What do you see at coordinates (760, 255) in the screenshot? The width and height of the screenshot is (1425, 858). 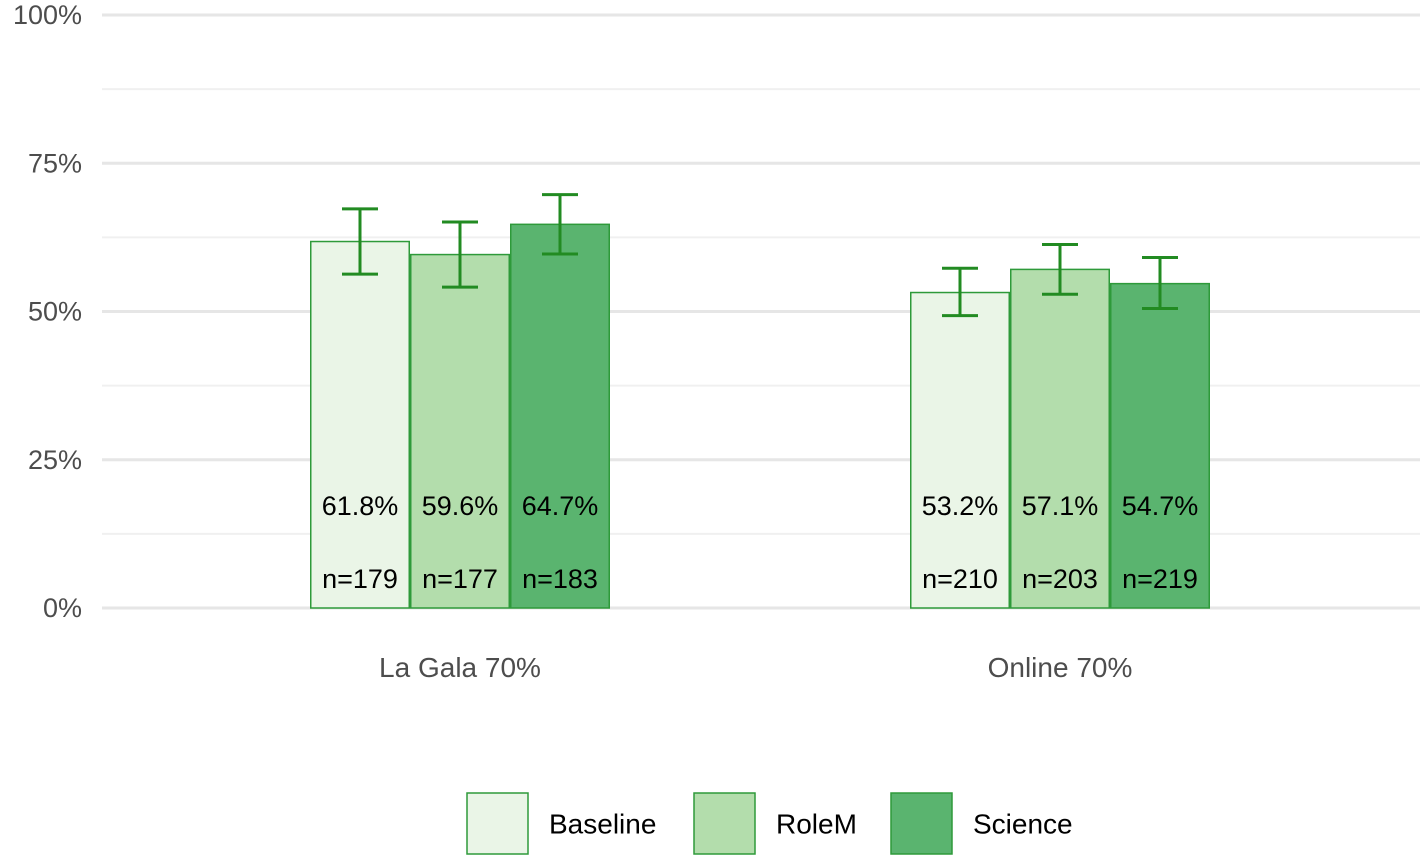 I see `error-bars` at bounding box center [760, 255].